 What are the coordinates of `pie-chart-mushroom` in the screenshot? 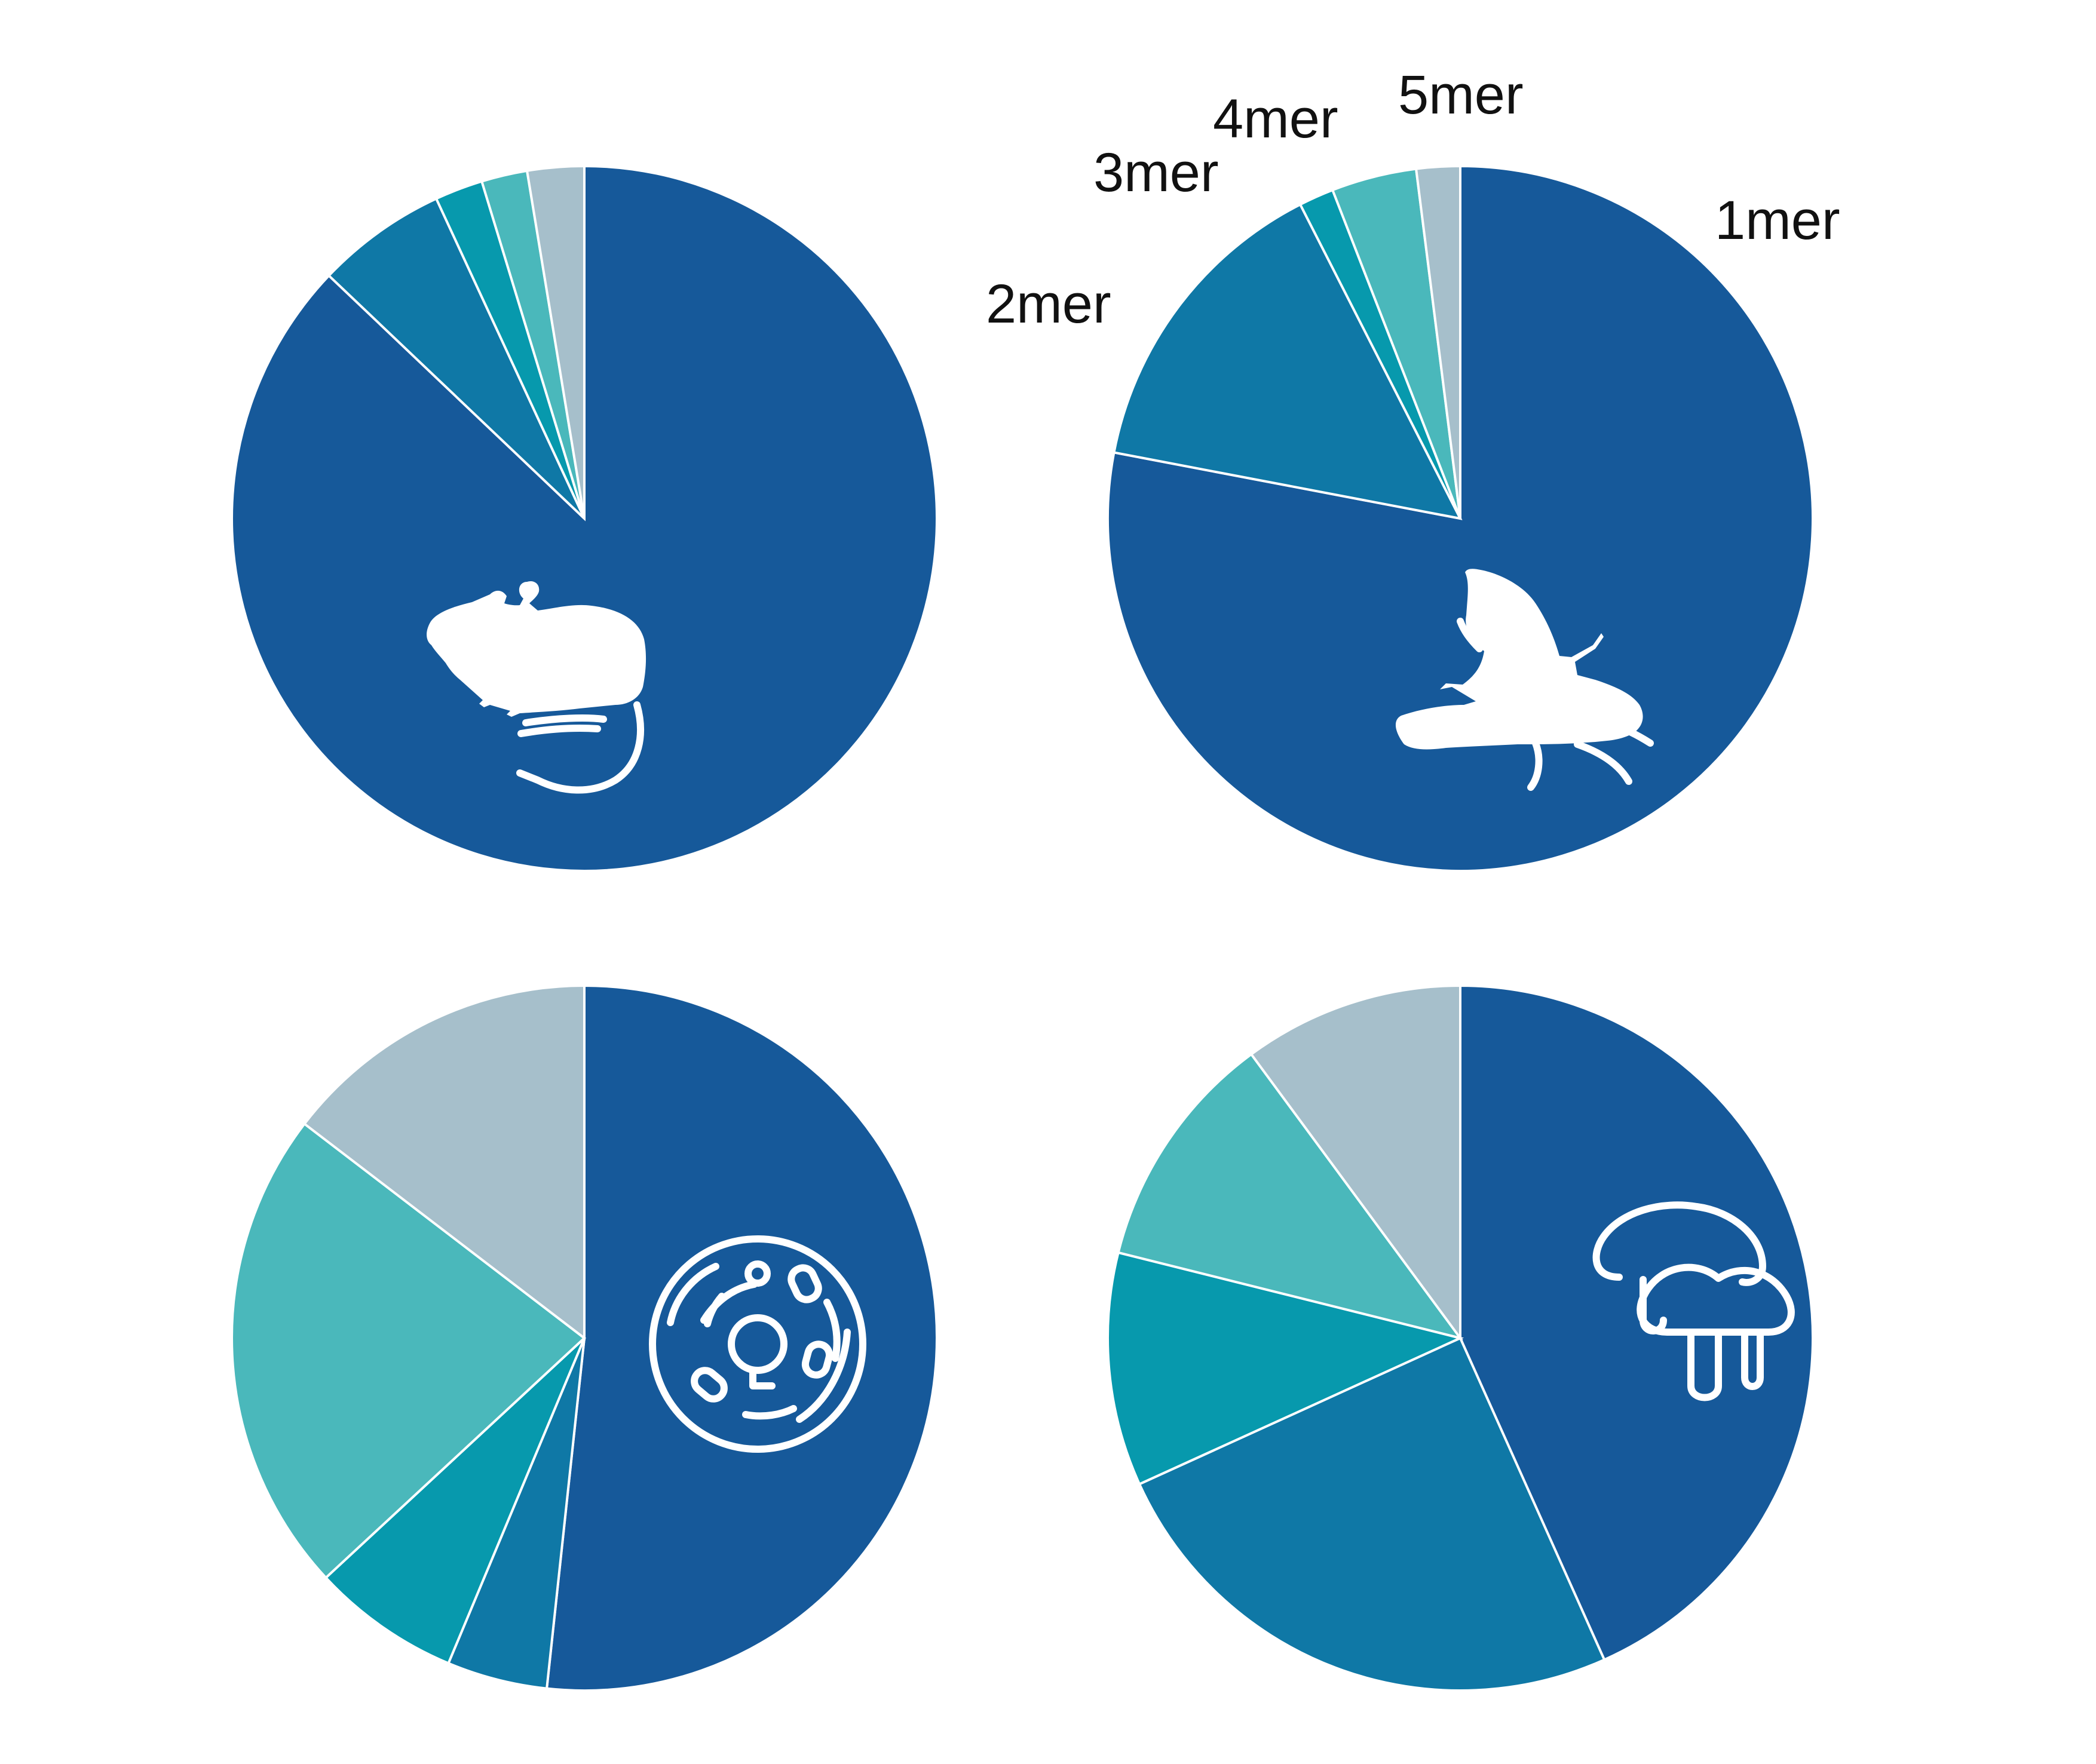 It's located at (1460, 1338).